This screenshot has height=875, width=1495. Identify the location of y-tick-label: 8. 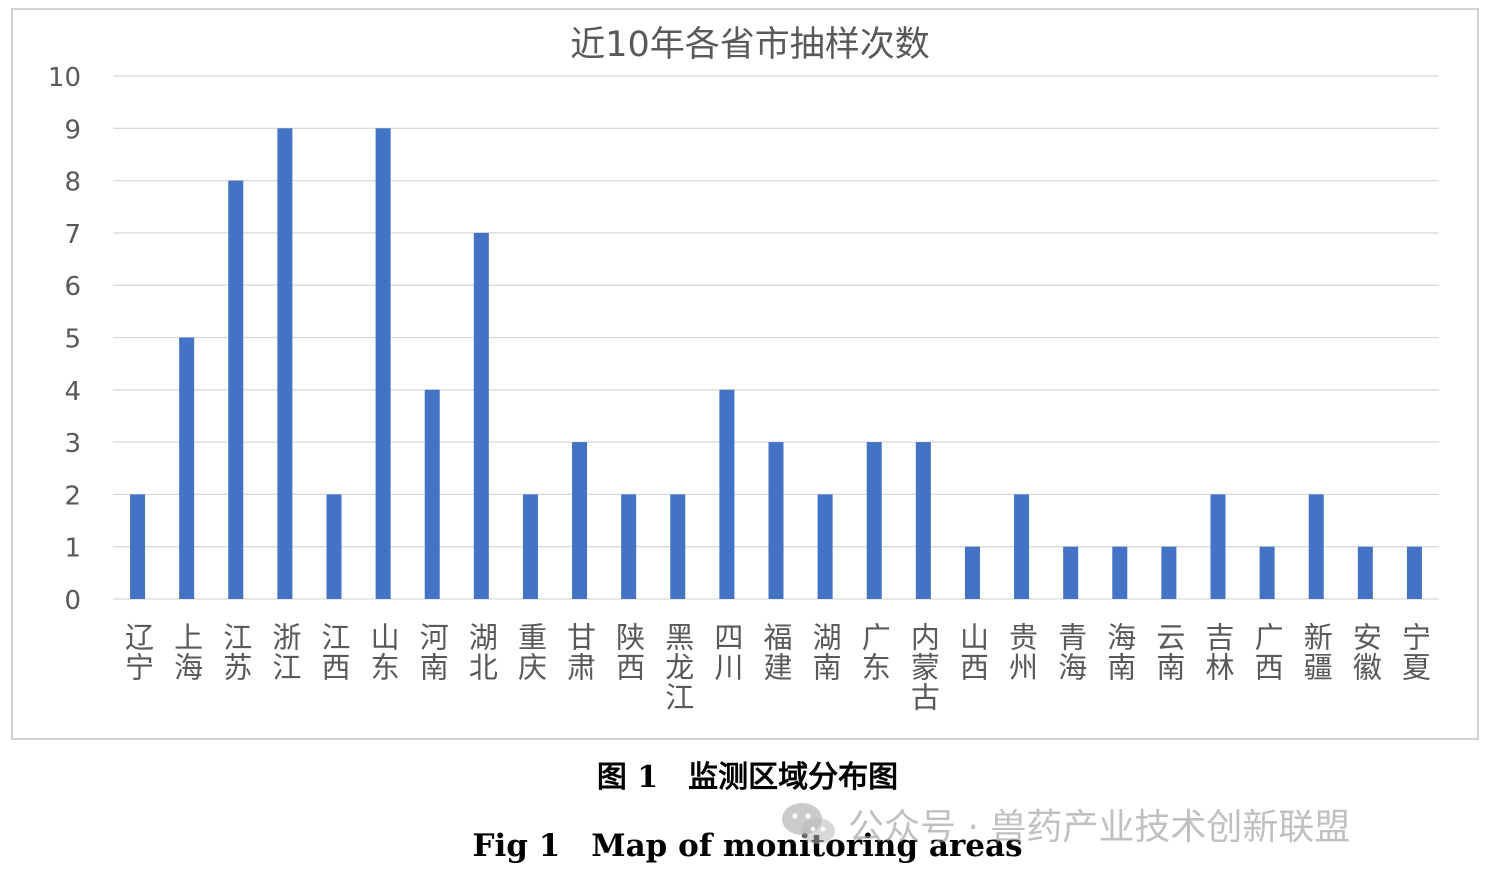
(72, 183).